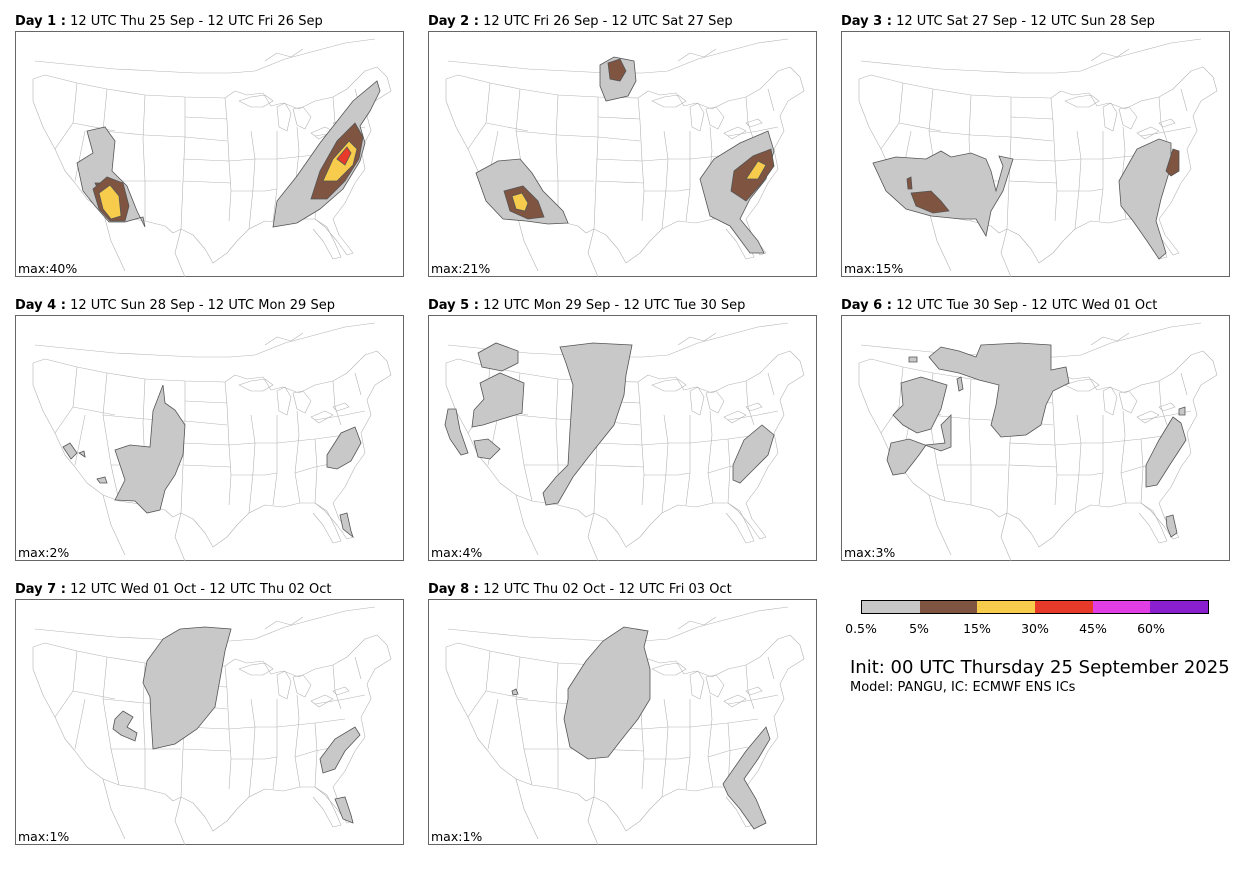 This screenshot has width=1245, height=872. I want to click on day-6-map, so click(1035, 438).